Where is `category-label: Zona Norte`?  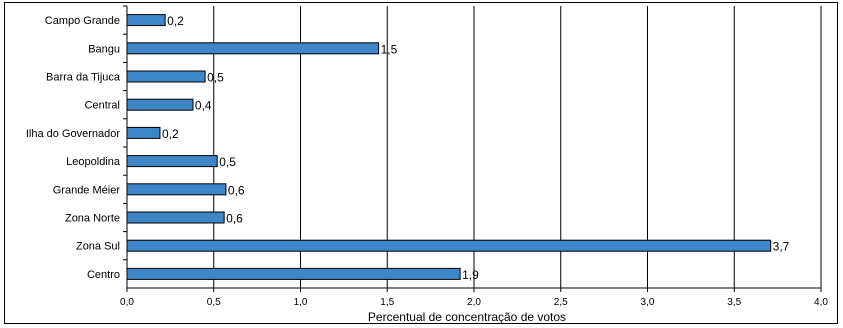 category-label: Zona Norte is located at coordinates (92, 219).